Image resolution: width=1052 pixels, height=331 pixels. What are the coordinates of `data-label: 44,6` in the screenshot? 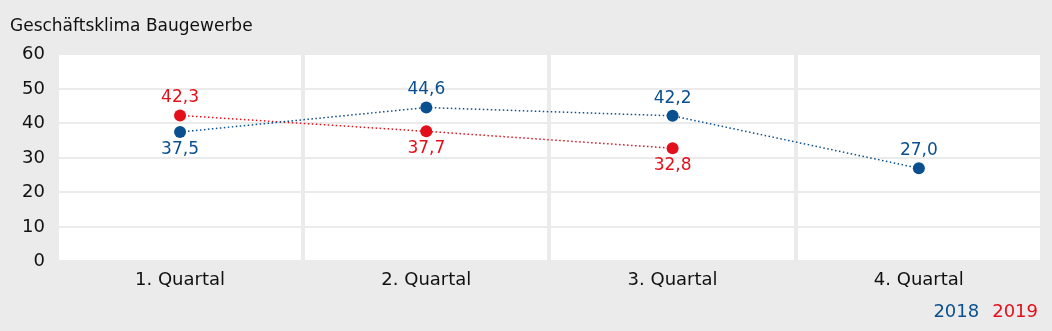 It's located at (426, 88).